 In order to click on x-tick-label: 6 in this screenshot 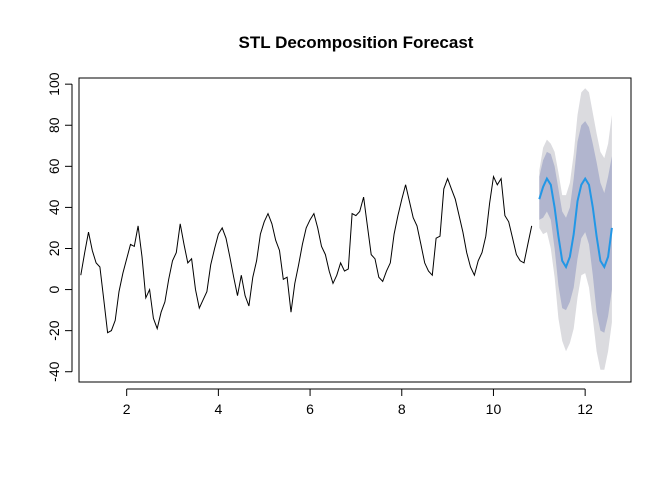, I will do `click(310, 409)`.